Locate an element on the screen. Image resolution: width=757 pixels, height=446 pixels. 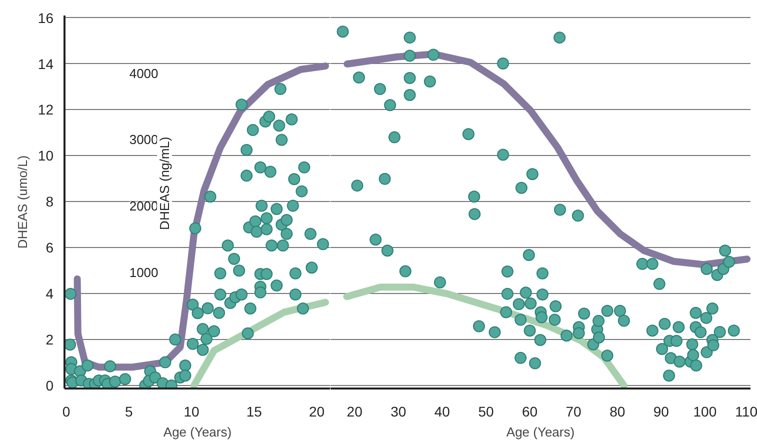
x-tick-label: 40 is located at coordinates (442, 412).